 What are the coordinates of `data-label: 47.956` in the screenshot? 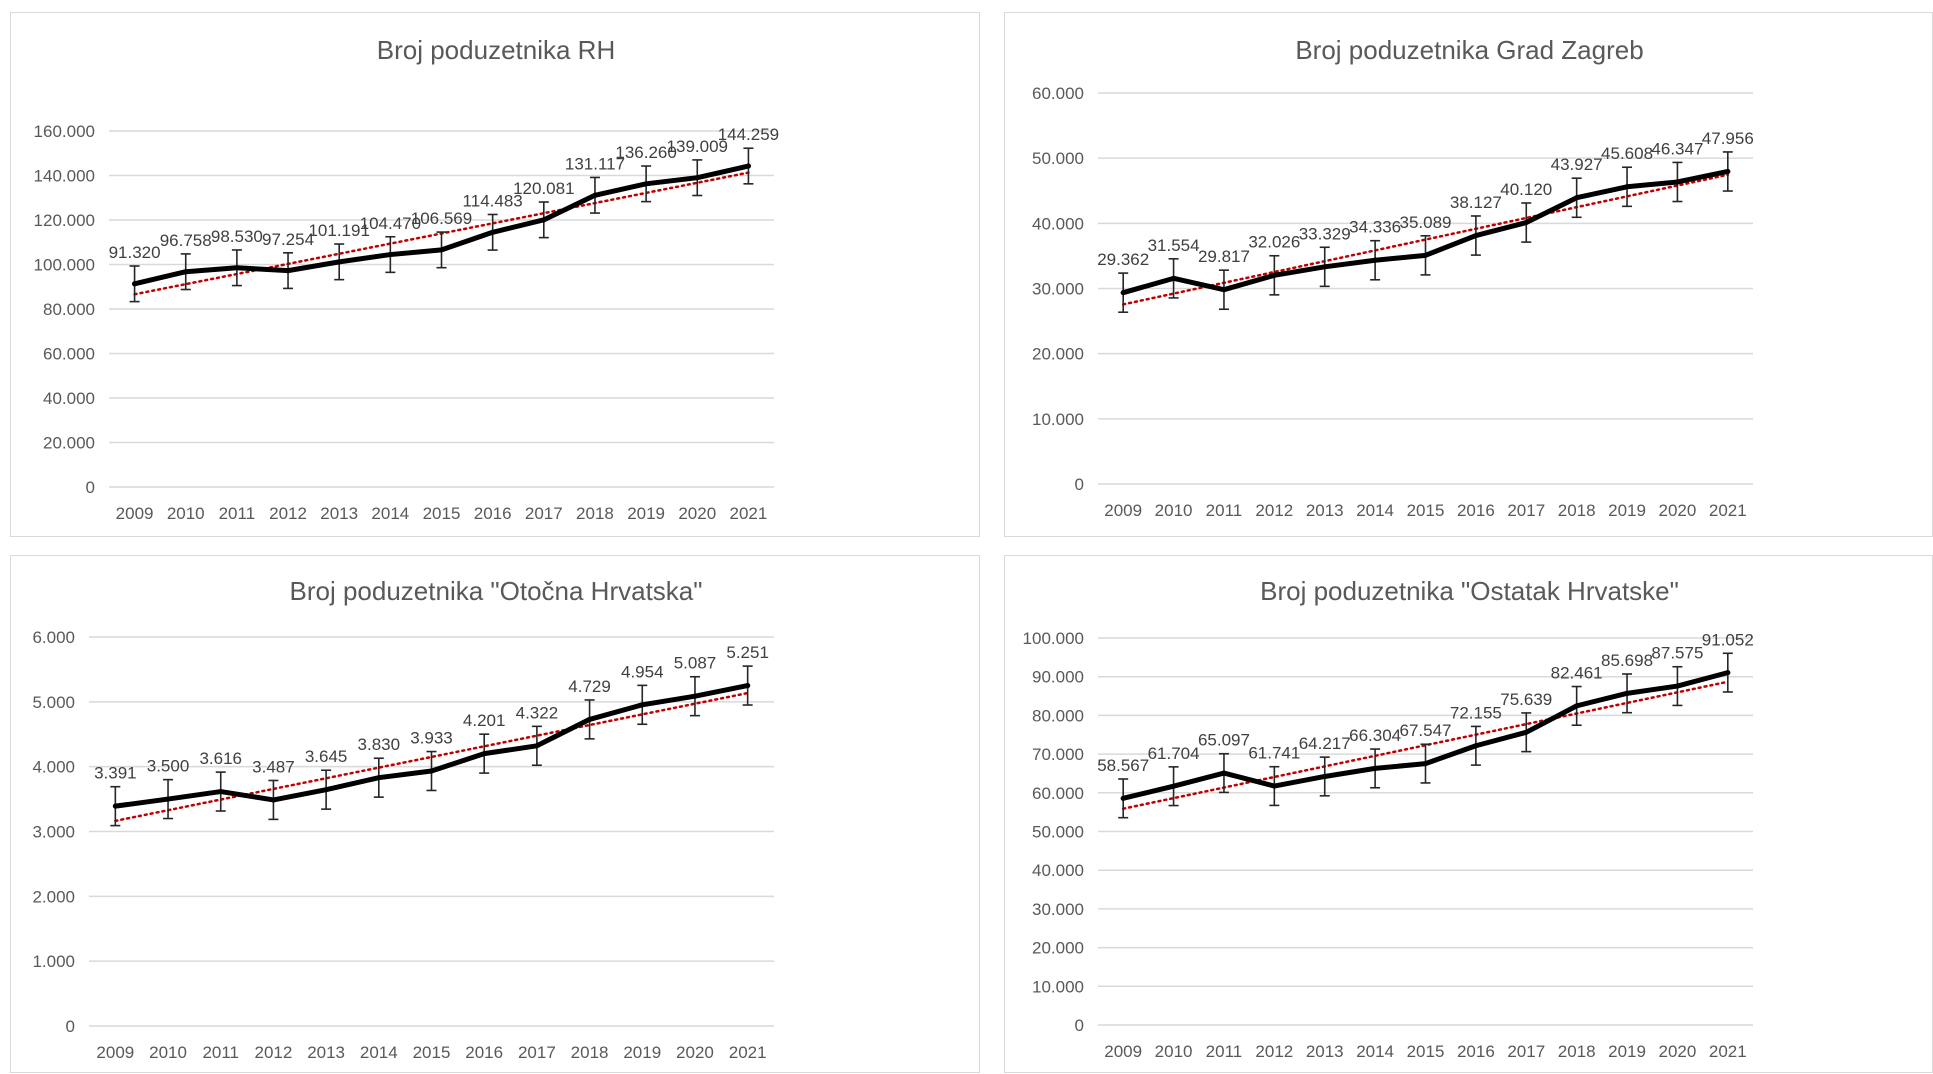 It's located at (1728, 138).